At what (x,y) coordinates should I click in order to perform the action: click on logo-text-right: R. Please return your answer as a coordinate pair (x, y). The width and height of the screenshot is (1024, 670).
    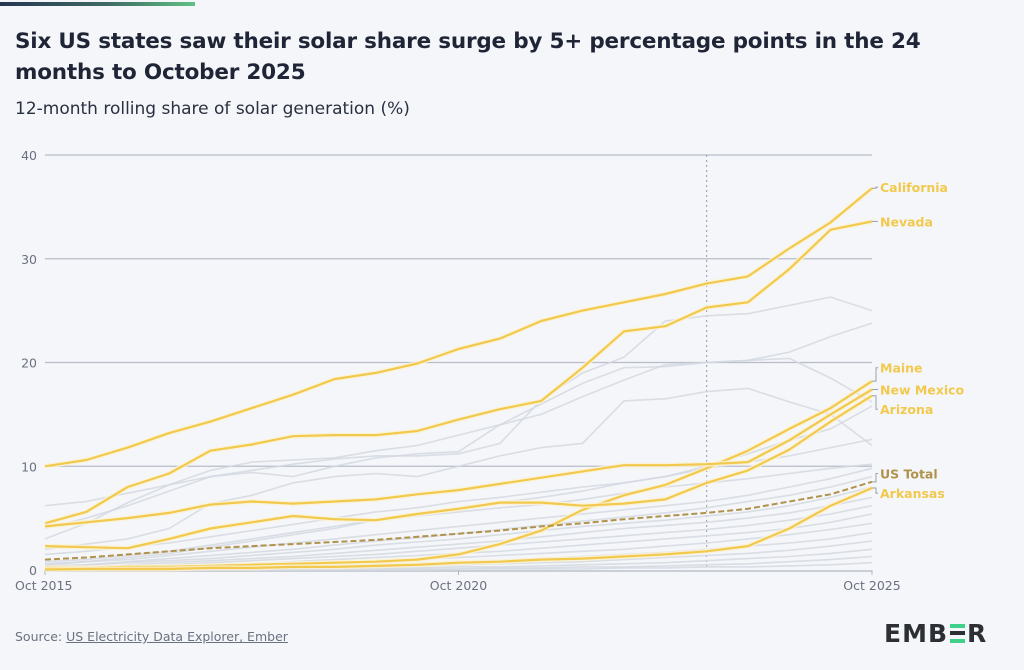
    Looking at the image, I should click on (977, 633).